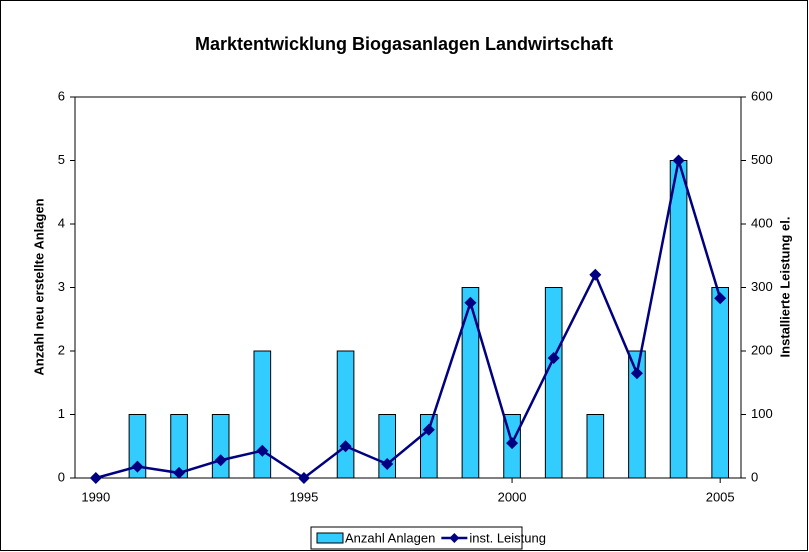 Image resolution: width=809 pixels, height=552 pixels. What do you see at coordinates (61, 222) in the screenshot?
I see `y-tick-label: 4` at bounding box center [61, 222].